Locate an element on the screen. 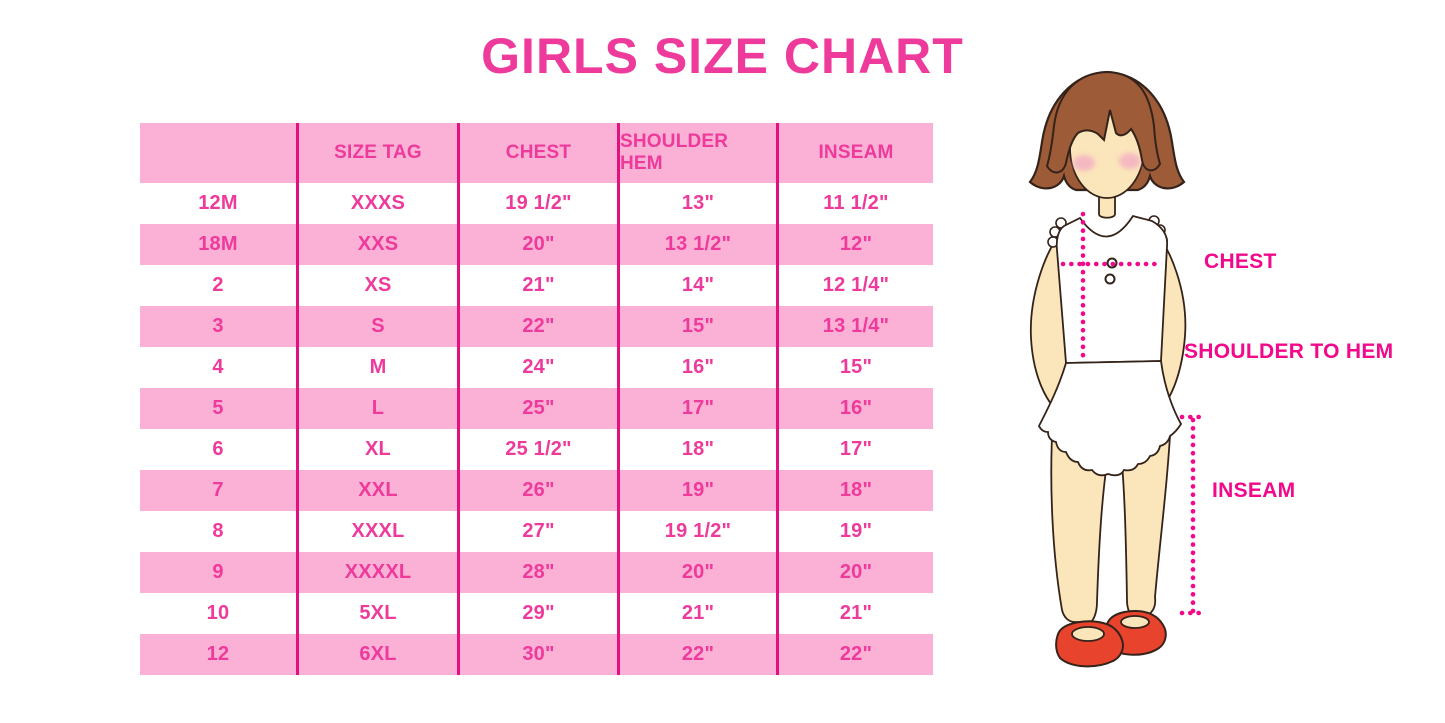 This screenshot has width=1445, height=723. table-cell: XXXXL is located at coordinates (376, 572).